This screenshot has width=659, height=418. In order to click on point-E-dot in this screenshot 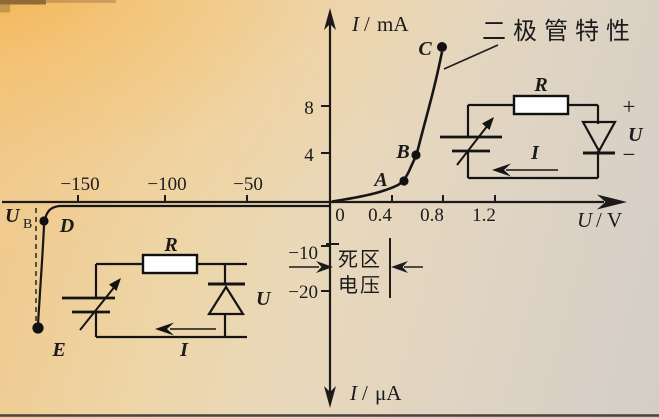, I will do `click(38, 328)`.